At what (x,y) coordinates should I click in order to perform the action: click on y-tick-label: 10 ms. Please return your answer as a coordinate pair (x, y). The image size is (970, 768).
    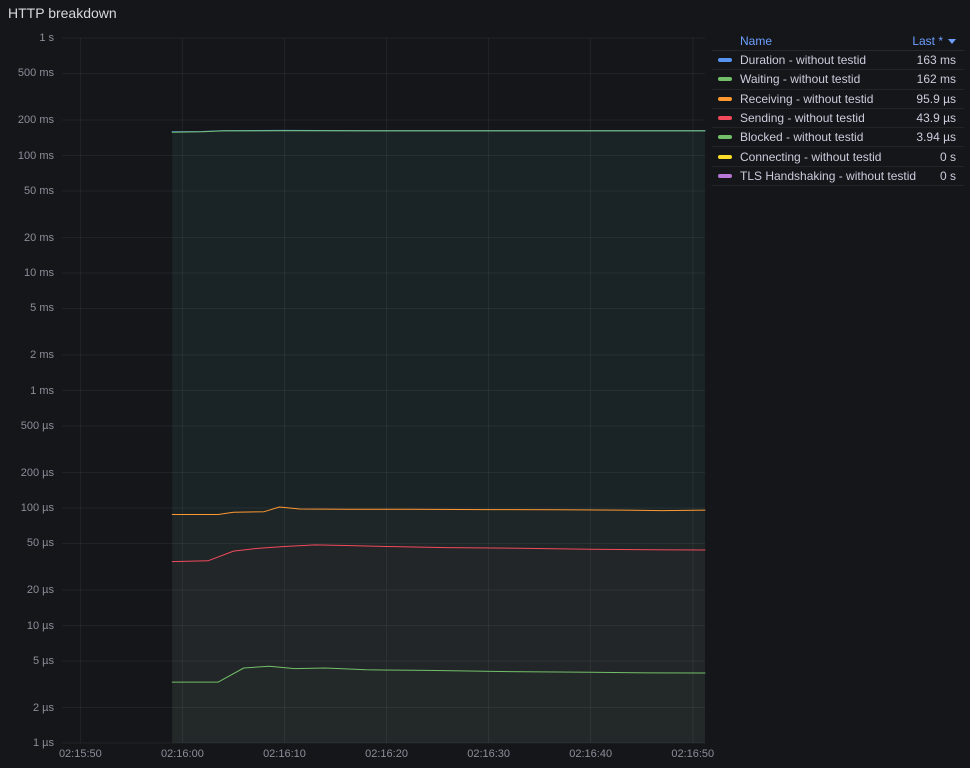
    Looking at the image, I should click on (39, 273).